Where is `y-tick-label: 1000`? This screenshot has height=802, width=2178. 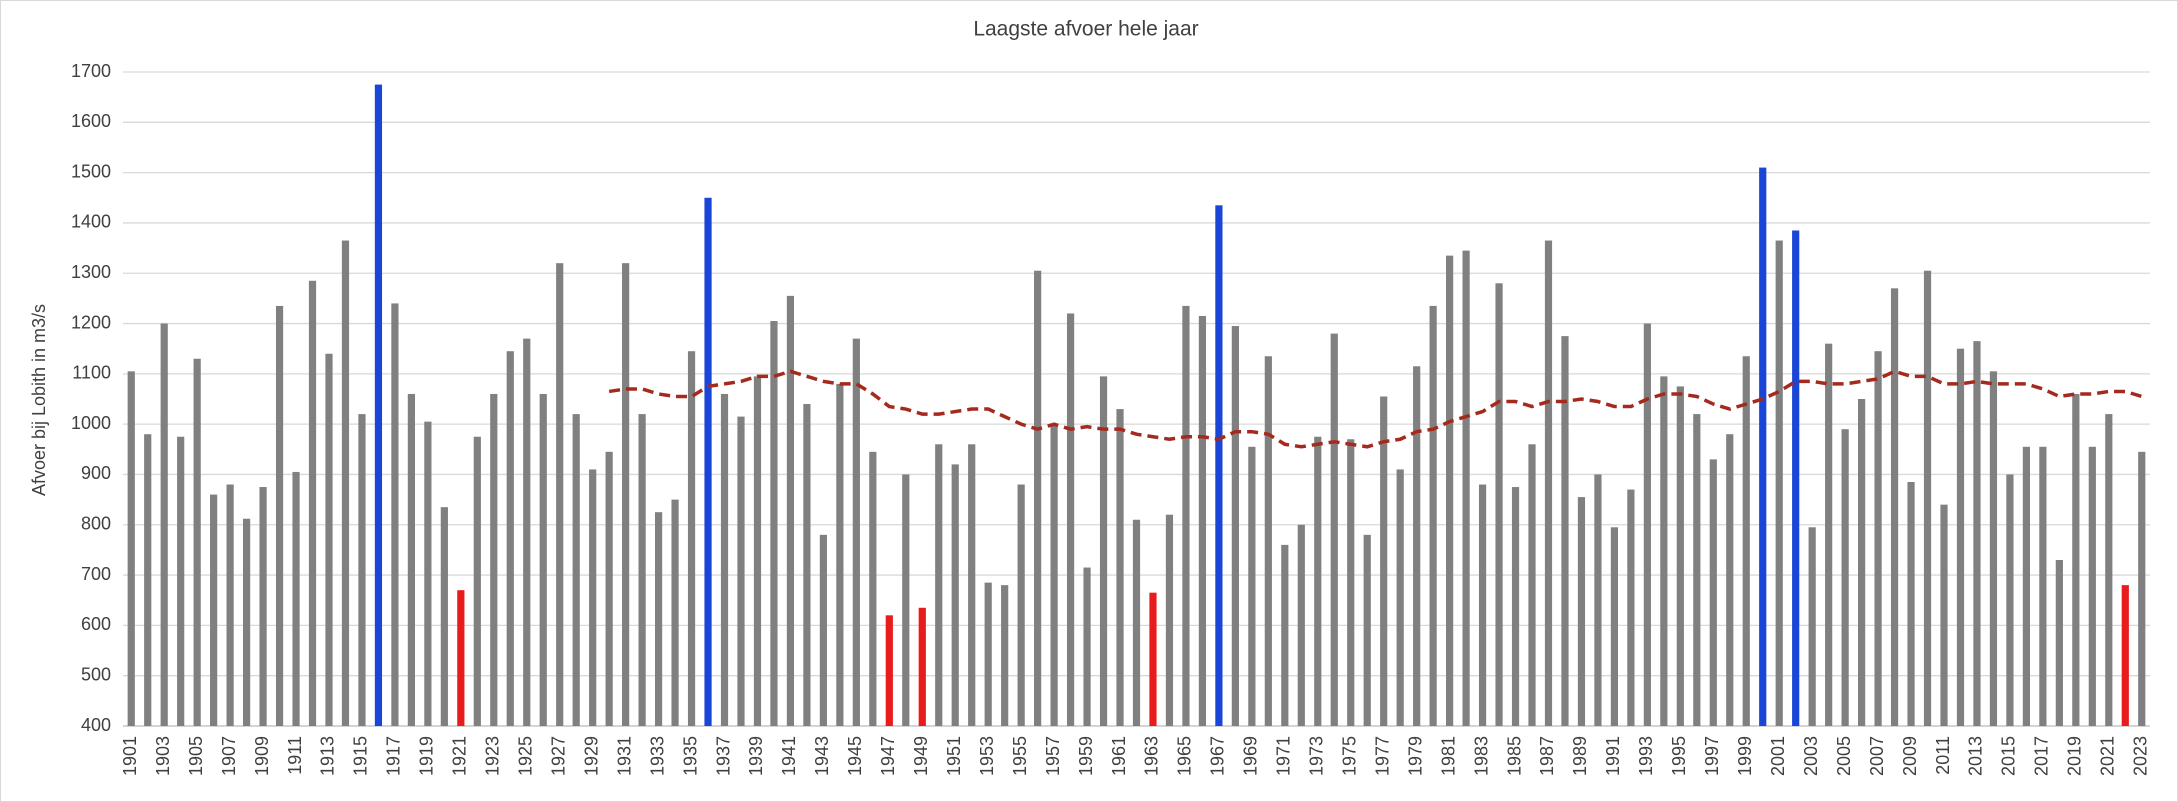 y-tick-label: 1000 is located at coordinates (91, 423).